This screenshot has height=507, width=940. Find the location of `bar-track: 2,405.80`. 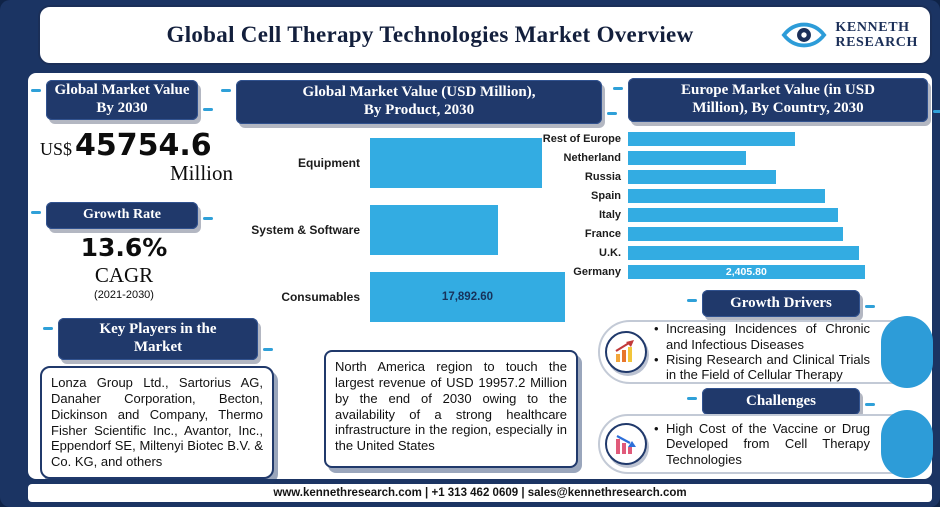

bar-track: 2,405.80 is located at coordinates (751, 272).